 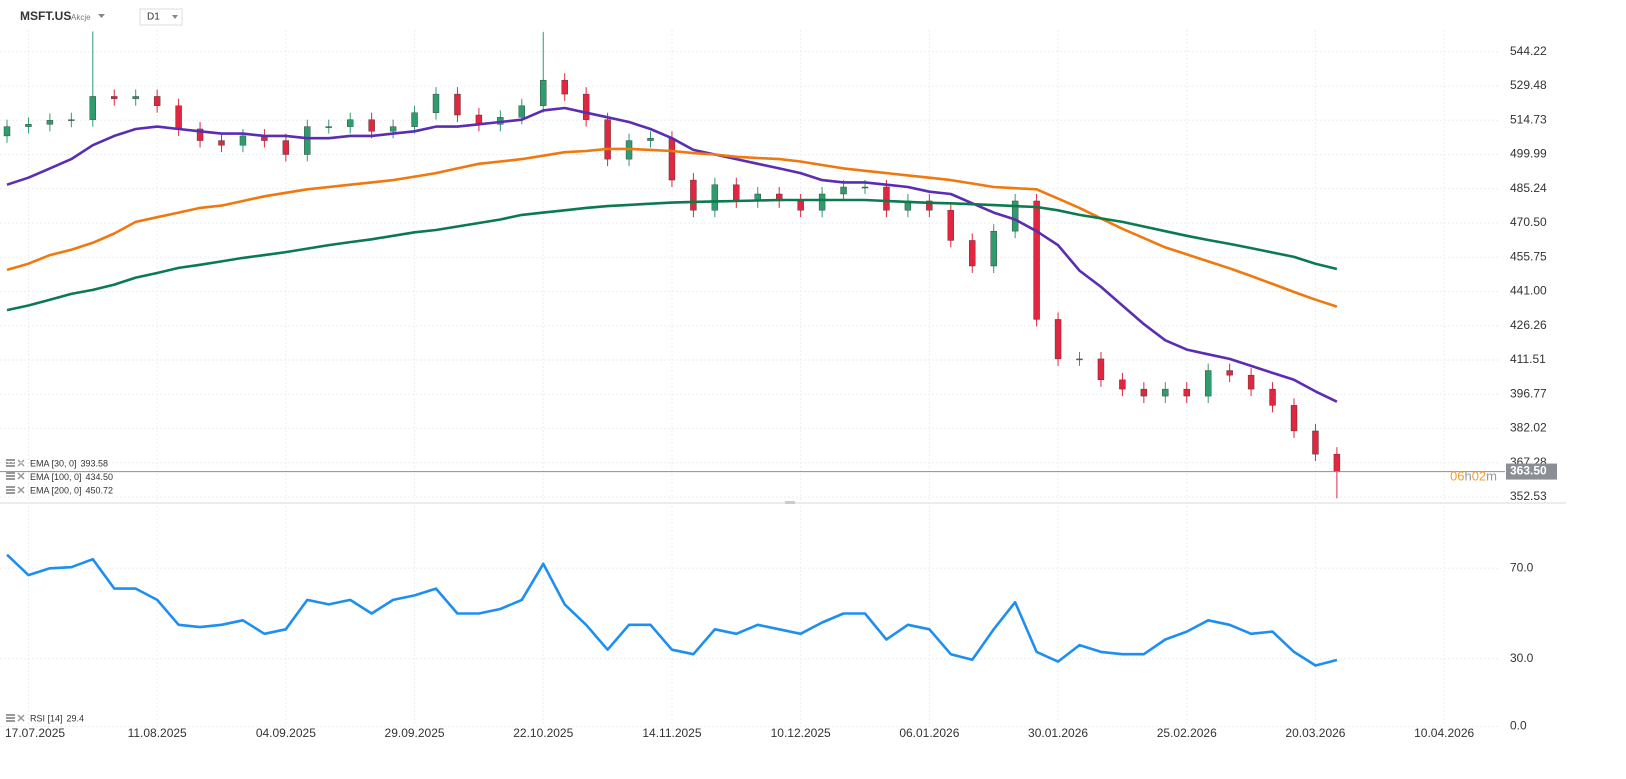 What do you see at coordinates (1528, 188) in the screenshot?
I see `y-tick-label: 485.24` at bounding box center [1528, 188].